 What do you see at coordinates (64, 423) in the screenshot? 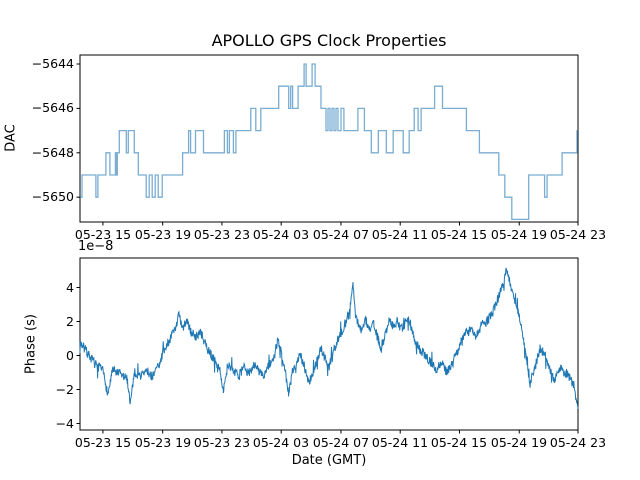
I see `y-tick-label: −4` at bounding box center [64, 423].